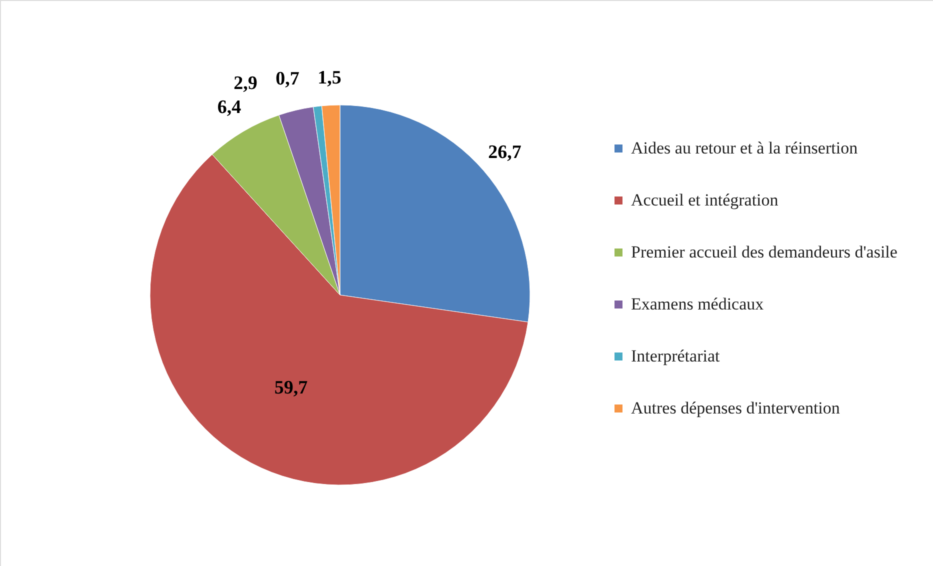  Describe the element at coordinates (764, 252) in the screenshot. I see `legend-label: Premier accueil des demandeurs d'asile` at that location.